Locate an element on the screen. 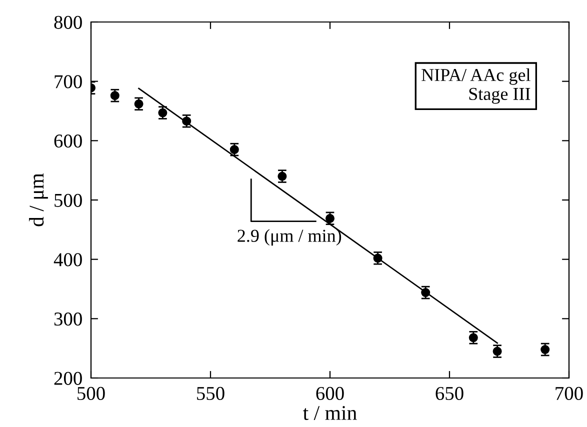  y-tick-label: 300 is located at coordinates (68, 319).